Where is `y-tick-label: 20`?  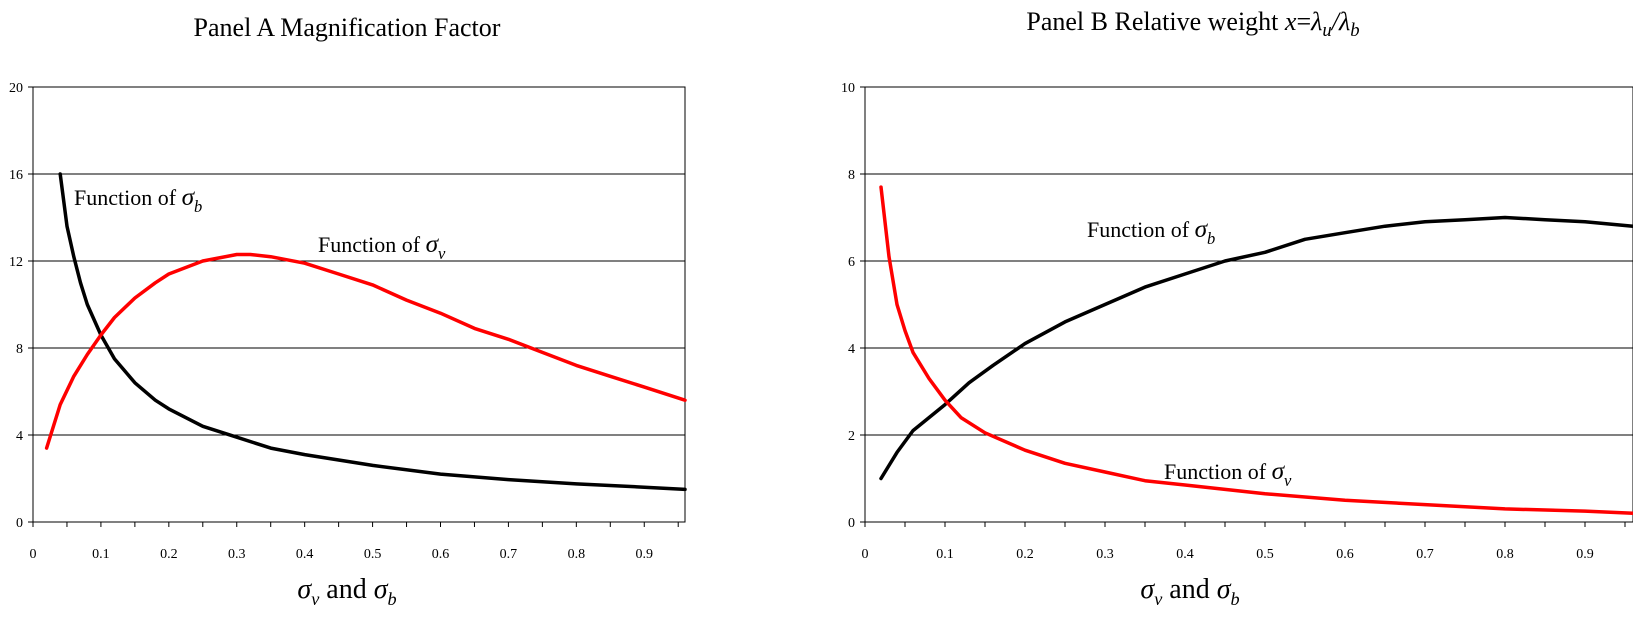
y-tick-label: 20 is located at coordinates (16, 88).